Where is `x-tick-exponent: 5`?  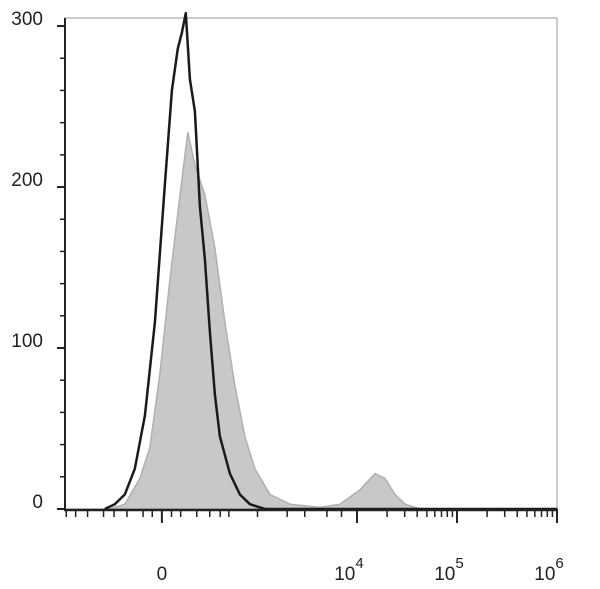
x-tick-exponent: 5 is located at coordinates (459, 563).